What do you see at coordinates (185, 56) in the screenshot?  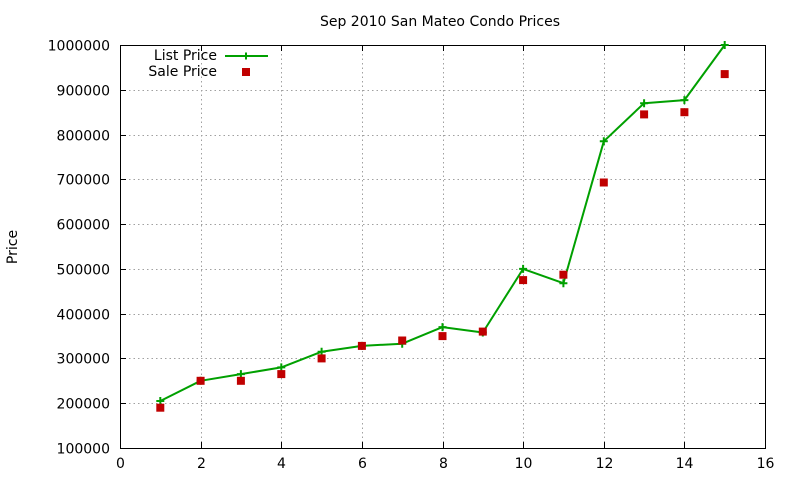 I see `legend-label-list-price: List Price` at bounding box center [185, 56].